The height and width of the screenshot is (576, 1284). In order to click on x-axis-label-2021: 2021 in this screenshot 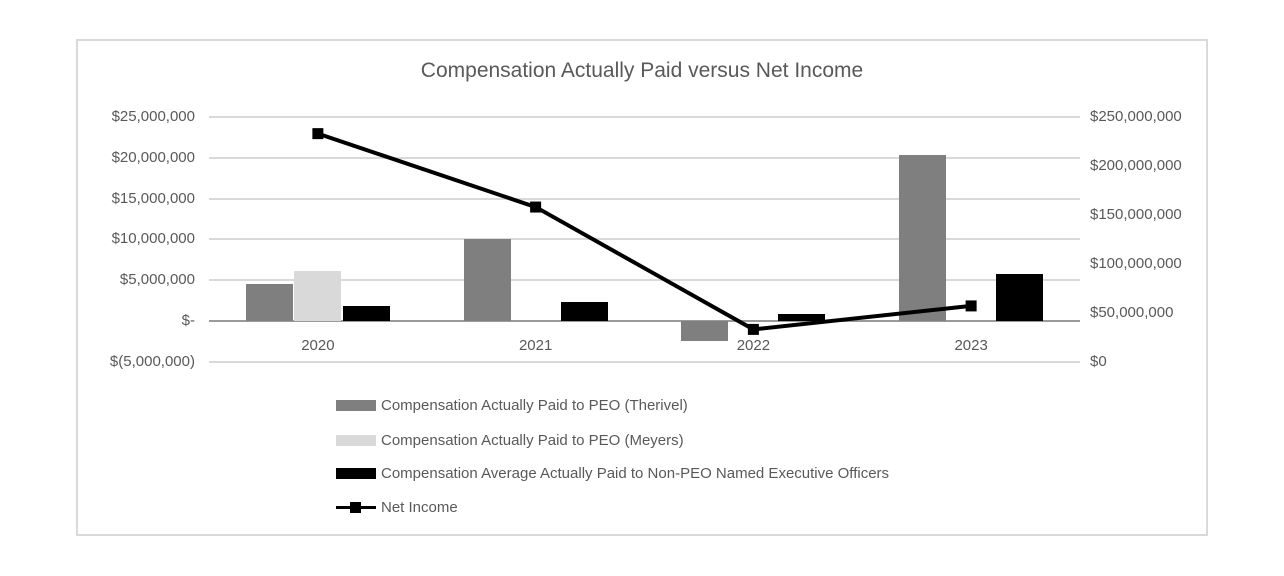, I will do `click(535, 345)`.